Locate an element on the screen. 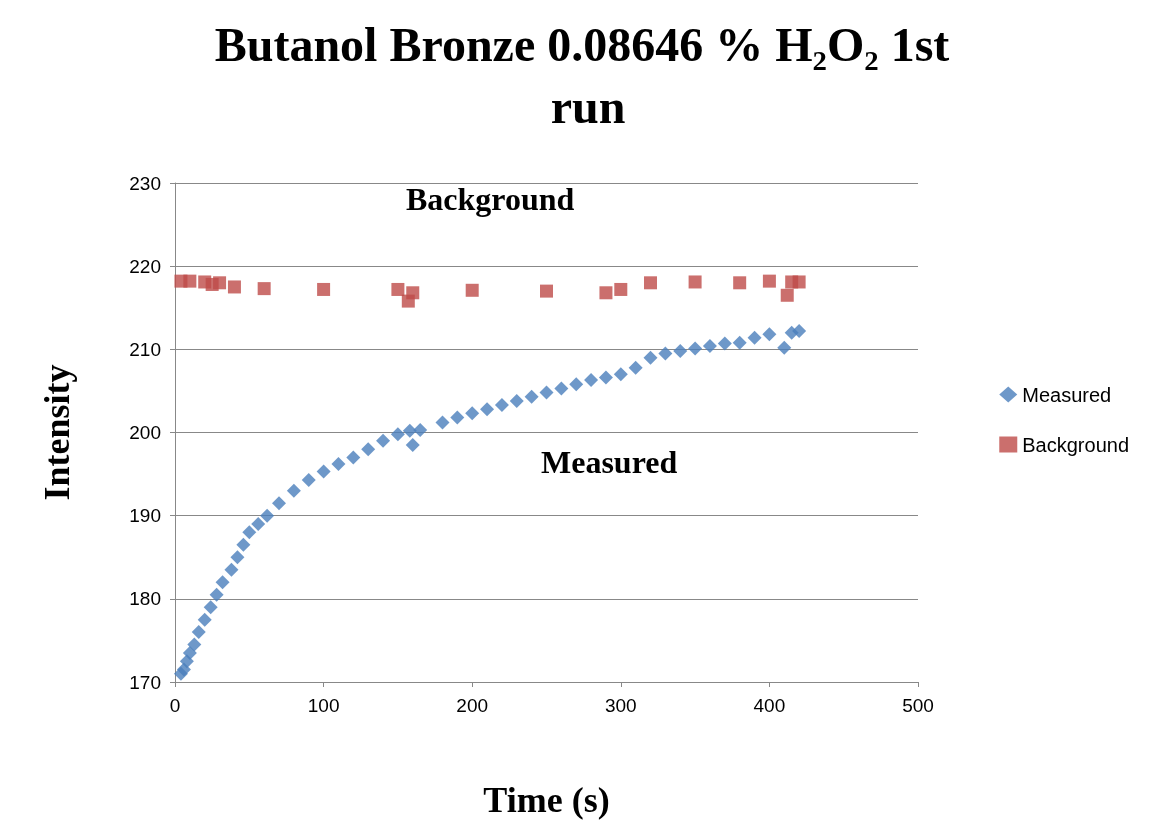 The width and height of the screenshot is (1156, 839). annotation: Background is located at coordinates (490, 199).